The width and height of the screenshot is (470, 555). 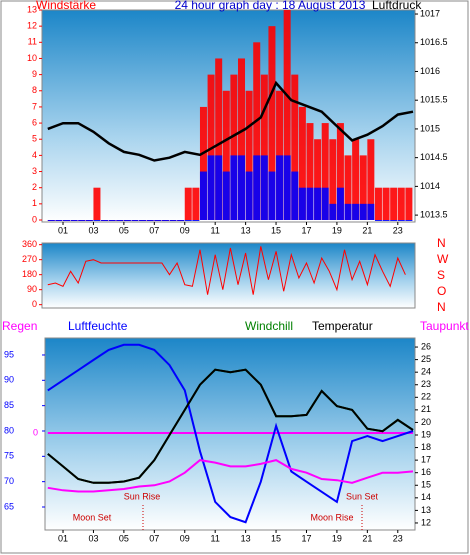 I want to click on y-tick-label: 180, so click(x=29, y=274).